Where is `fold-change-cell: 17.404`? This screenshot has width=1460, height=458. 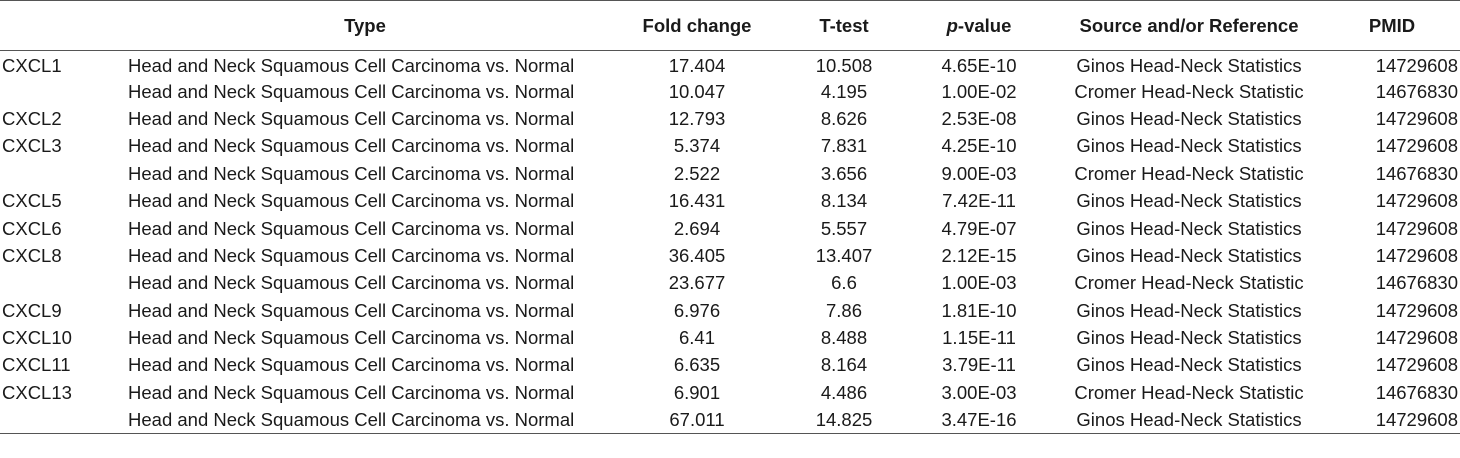
fold-change-cell: 17.404 is located at coordinates (697, 66).